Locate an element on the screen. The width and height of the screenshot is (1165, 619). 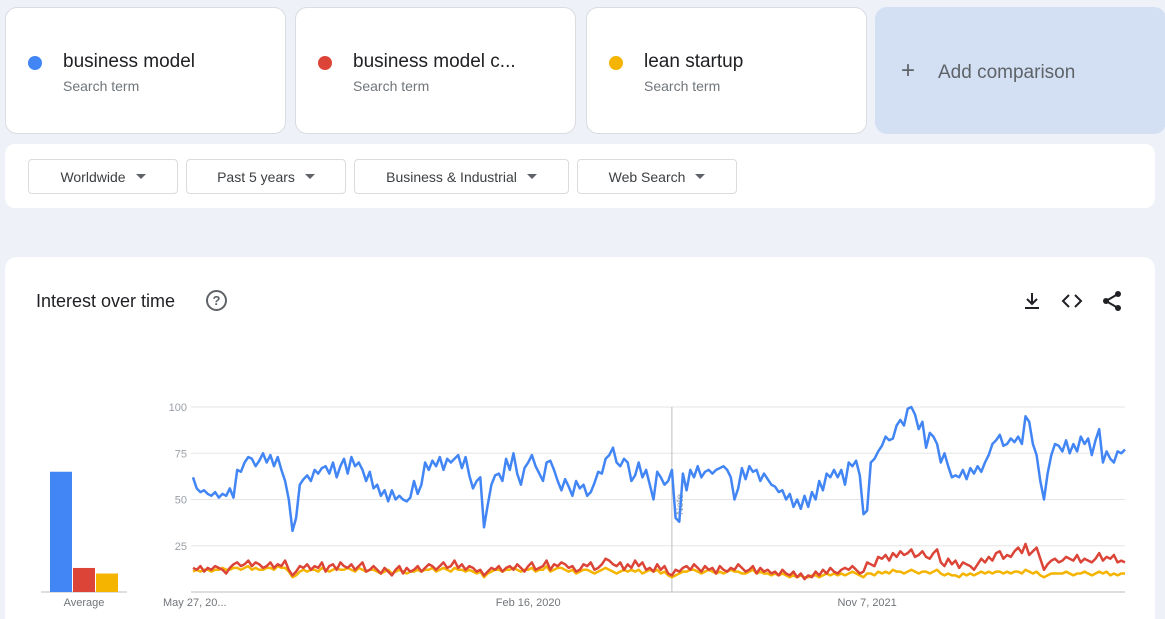
add-comparison-button: + Add comparison is located at coordinates (1020, 70).